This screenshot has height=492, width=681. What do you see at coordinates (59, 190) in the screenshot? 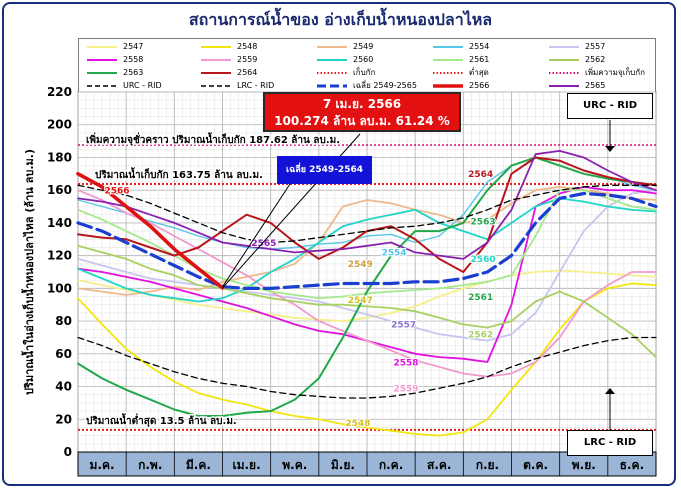
I see `y-tick-label: 160` at bounding box center [59, 190].